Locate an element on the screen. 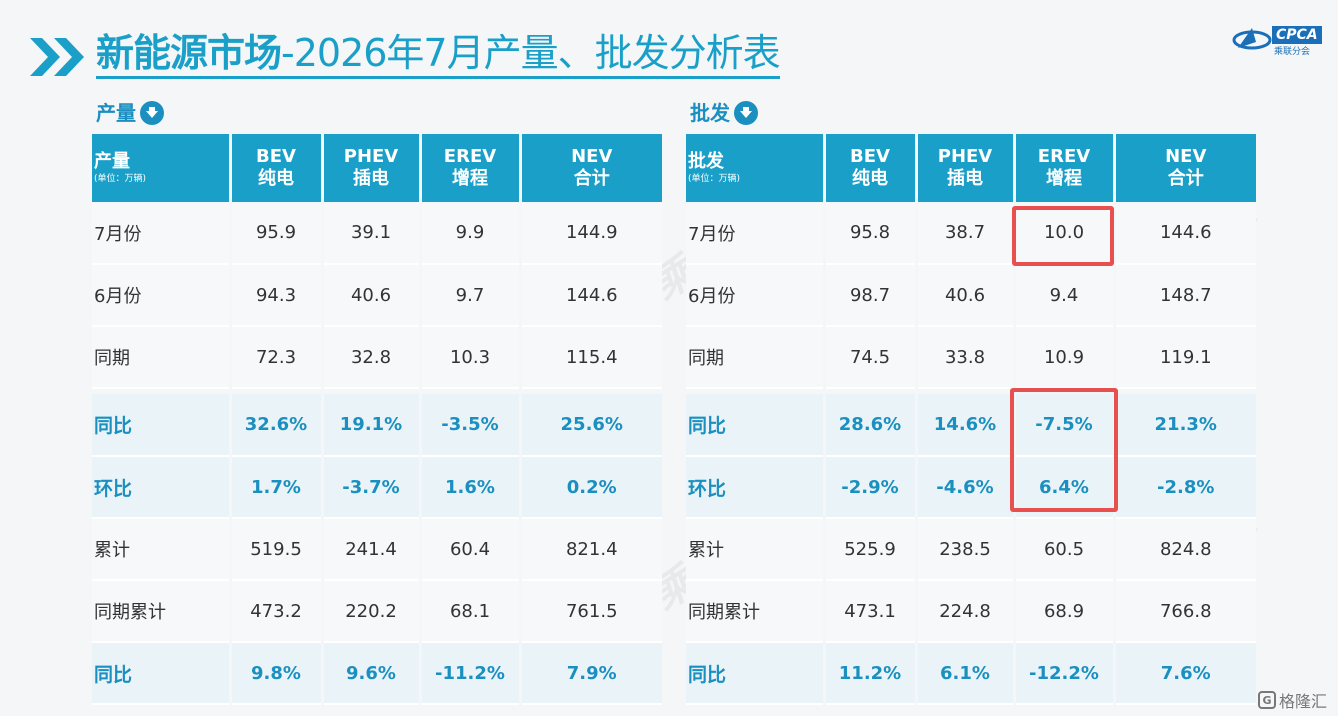 Image resolution: width=1338 pixels, height=716 pixels. table-cell: 766.8 is located at coordinates (1184, 611).